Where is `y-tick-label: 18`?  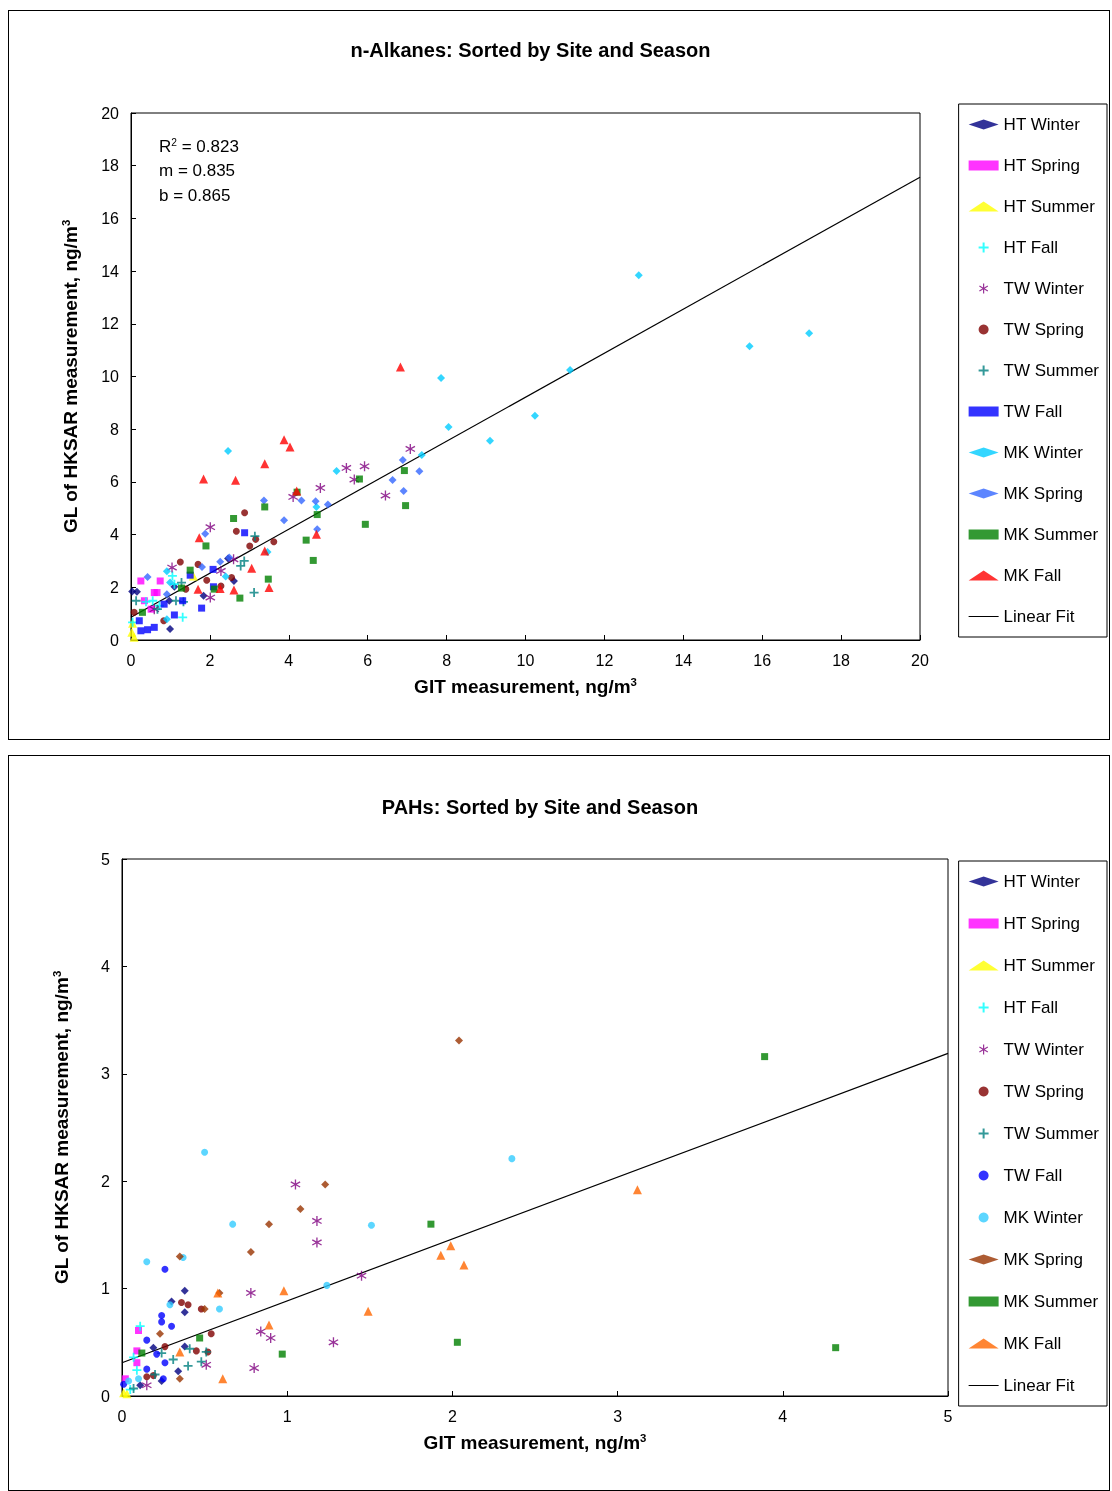 y-tick-label: 18 is located at coordinates (110, 166).